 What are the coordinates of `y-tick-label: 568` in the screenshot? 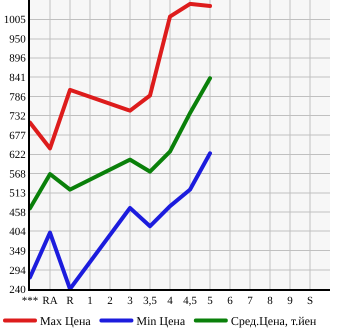 It's located at (17, 174).